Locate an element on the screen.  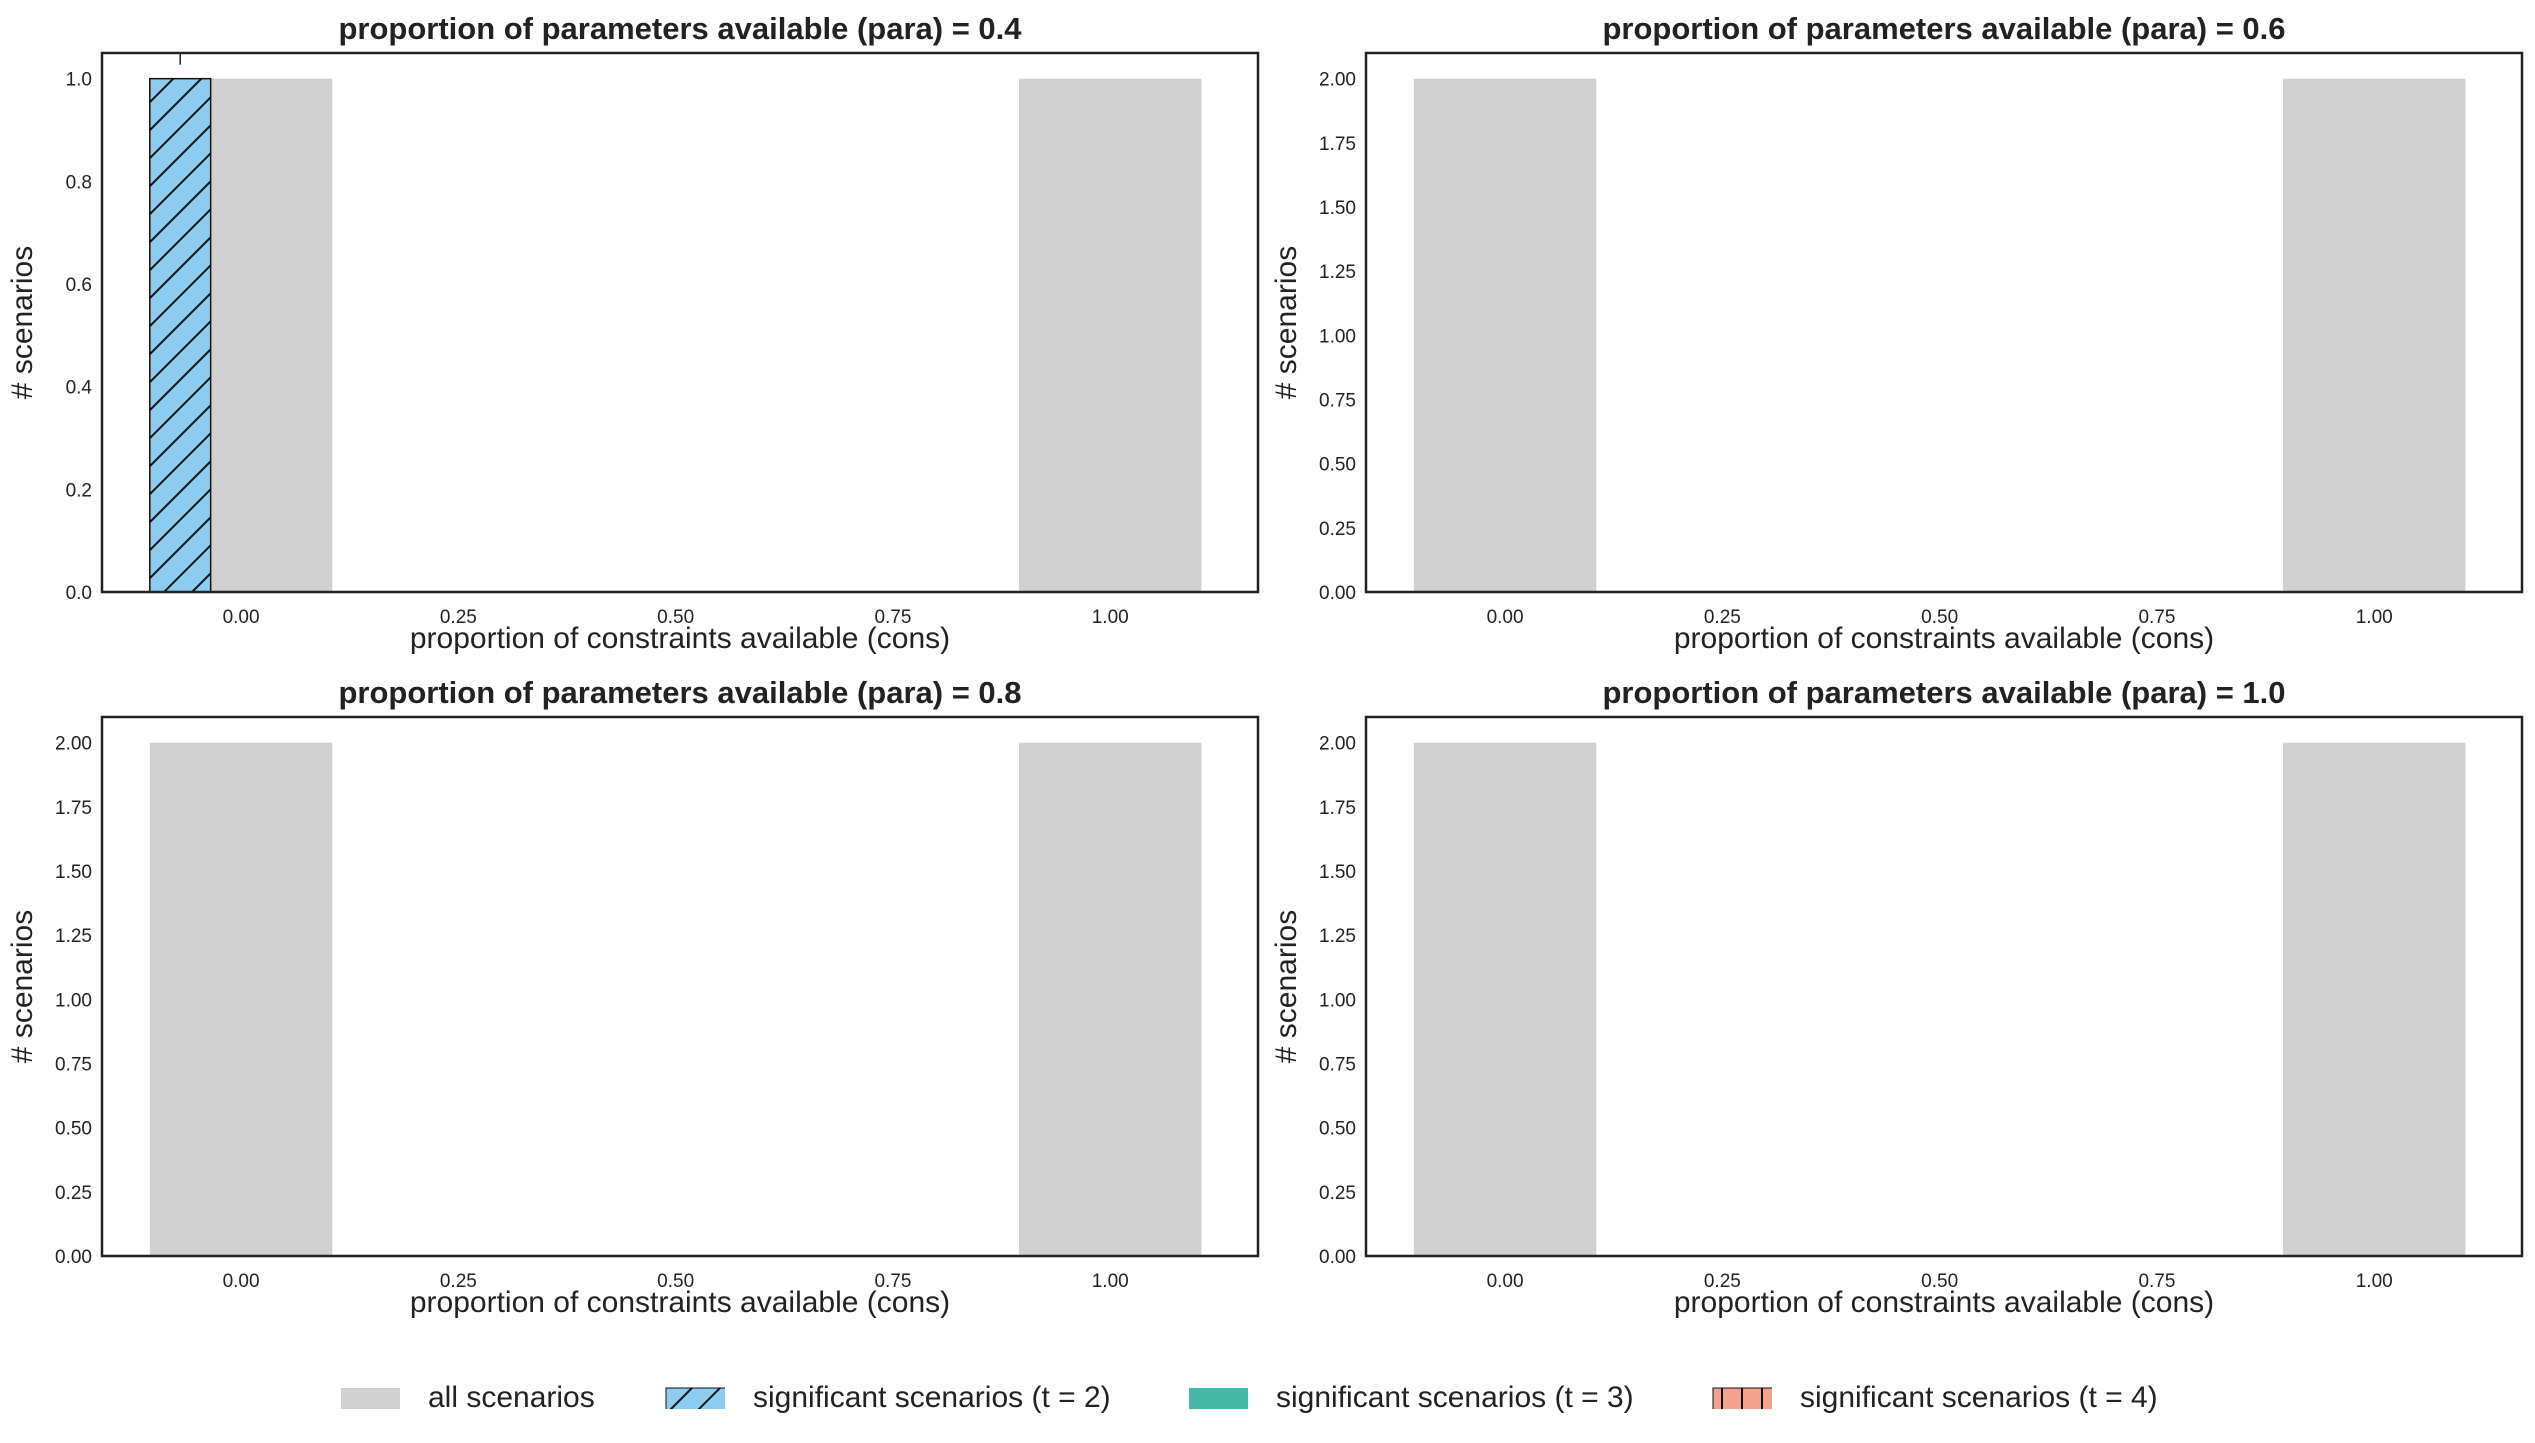
legend-label: all scenarios is located at coordinates (511, 1397).